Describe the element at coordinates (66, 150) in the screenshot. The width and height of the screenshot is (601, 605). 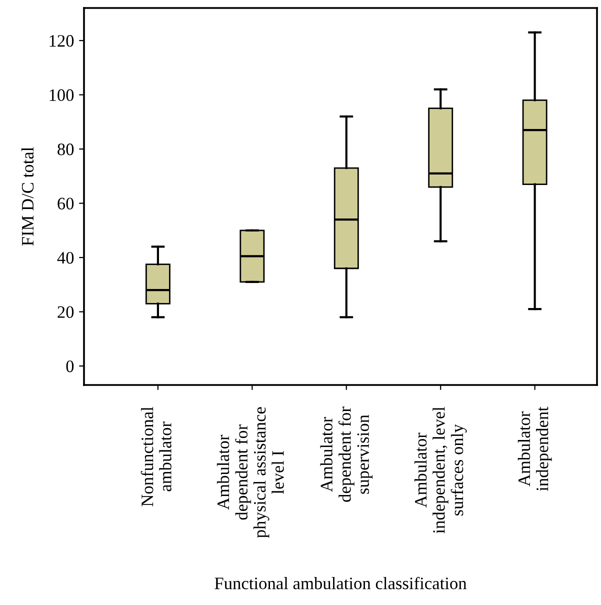
I see `y-tick-label: 80` at that location.